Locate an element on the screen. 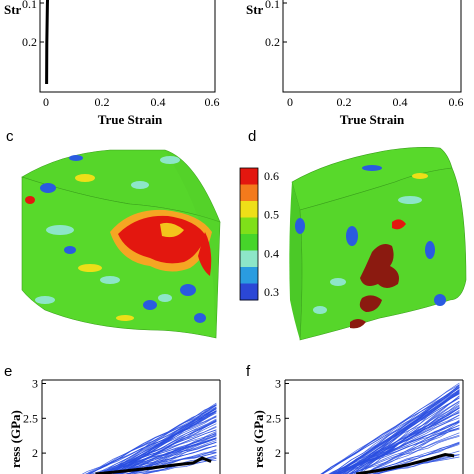  panel-d-label: d is located at coordinates (252, 136).